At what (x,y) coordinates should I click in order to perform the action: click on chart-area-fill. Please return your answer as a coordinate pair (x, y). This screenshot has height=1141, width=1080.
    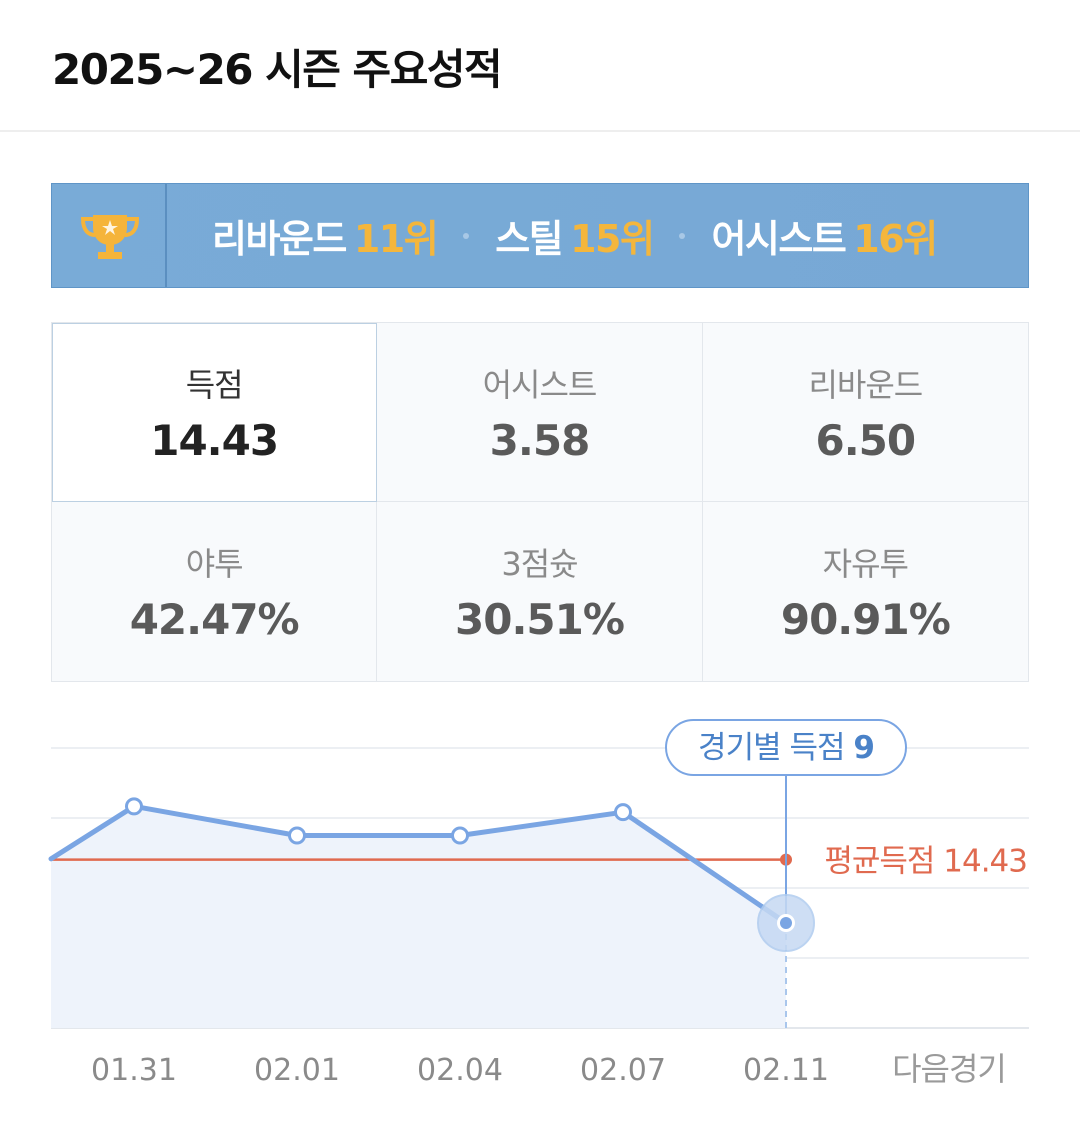
    Looking at the image, I should click on (418, 917).